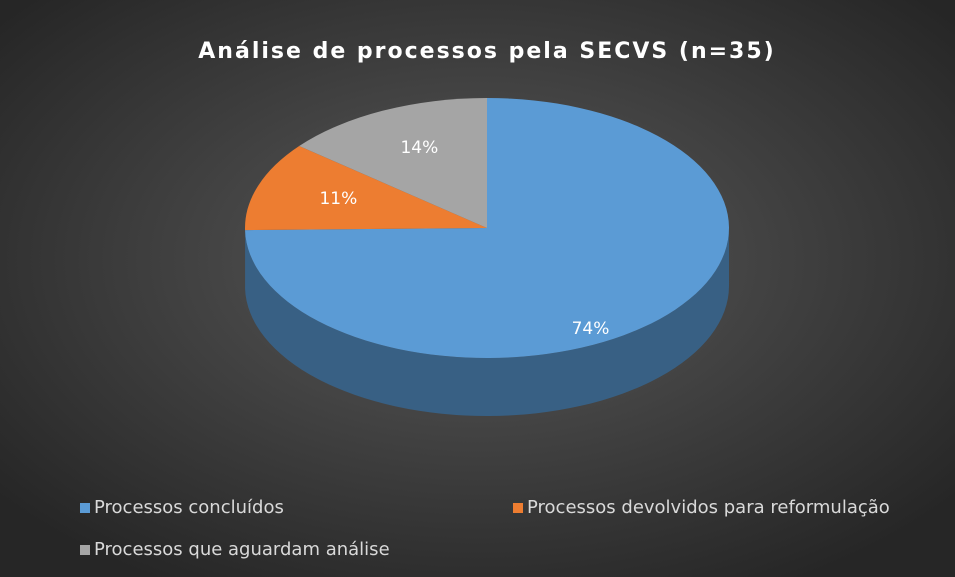 The image size is (955, 577). Describe the element at coordinates (486, 51) in the screenshot. I see `chart-title: Análise de processos pela SECVS (n=35)` at that location.